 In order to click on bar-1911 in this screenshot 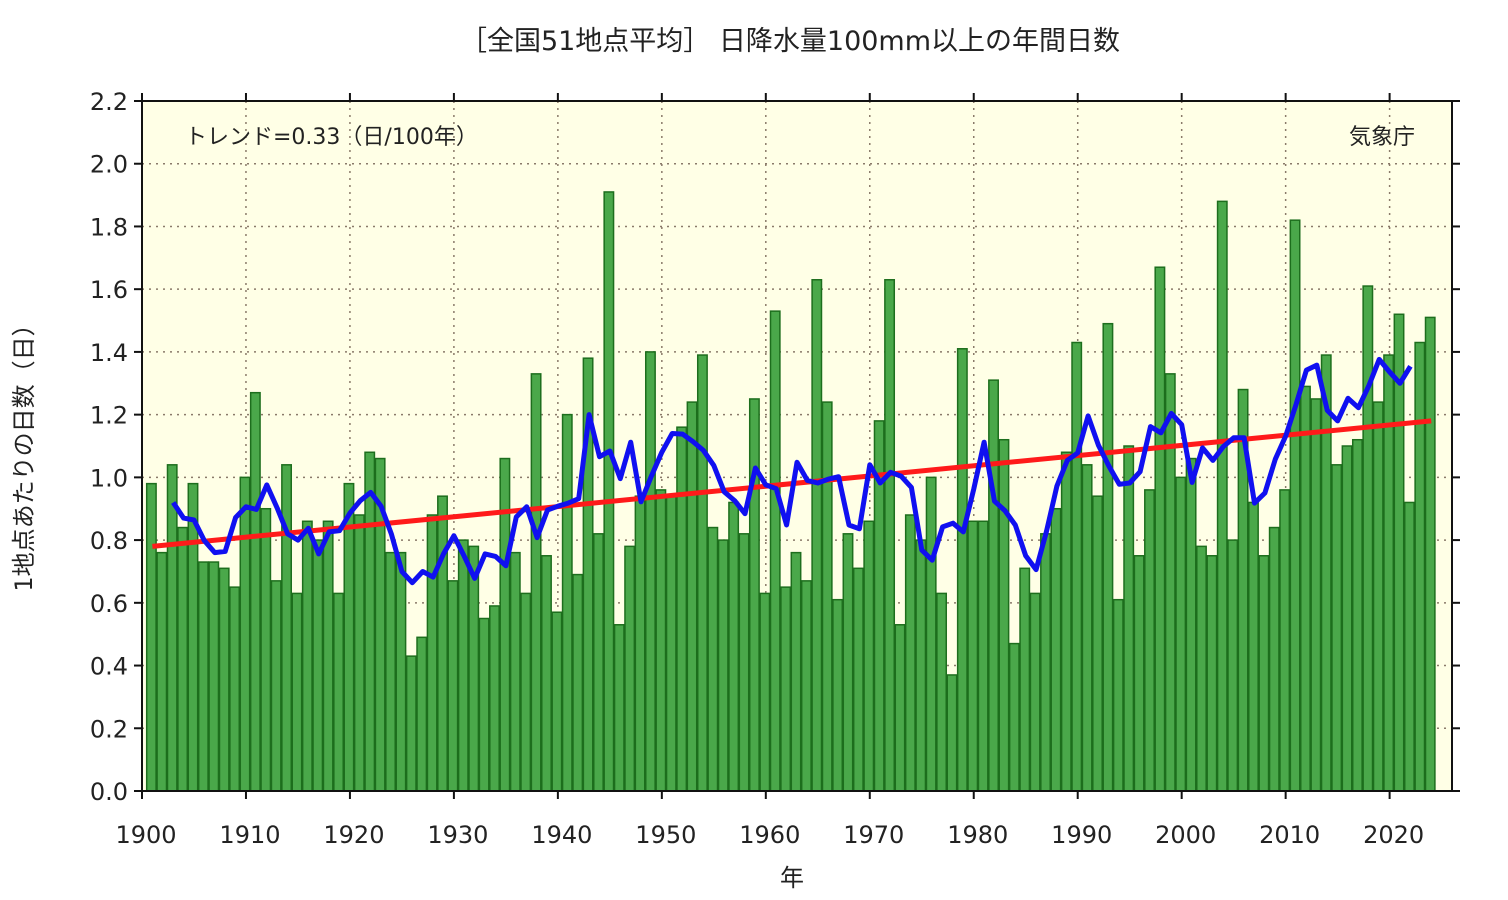, I will do `click(255, 591)`.